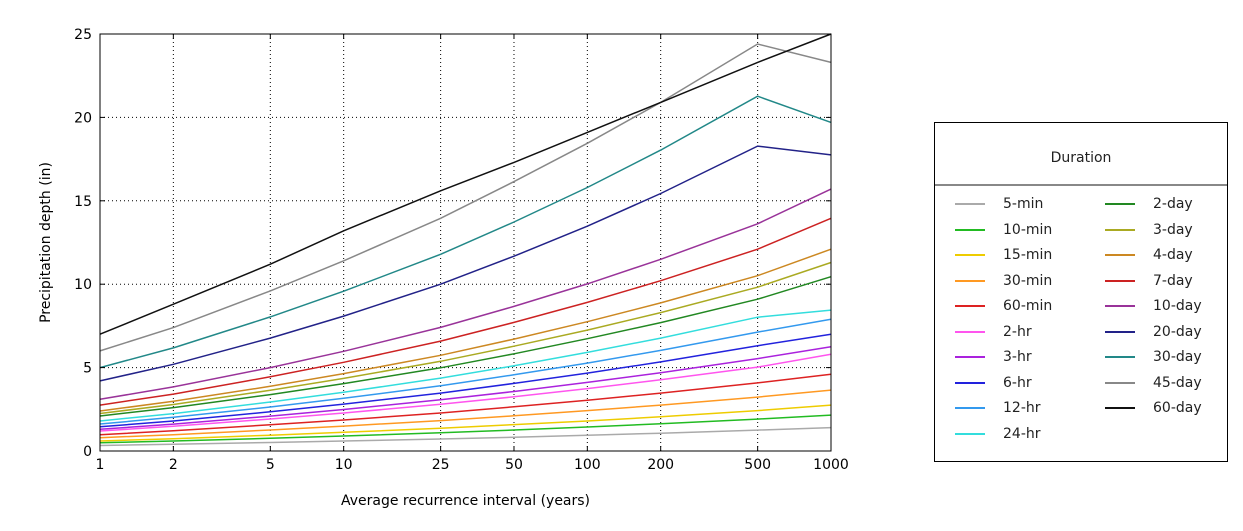  Describe the element at coordinates (1149, 230) in the screenshot. I see `legend-item-3-day: 3-day` at that location.